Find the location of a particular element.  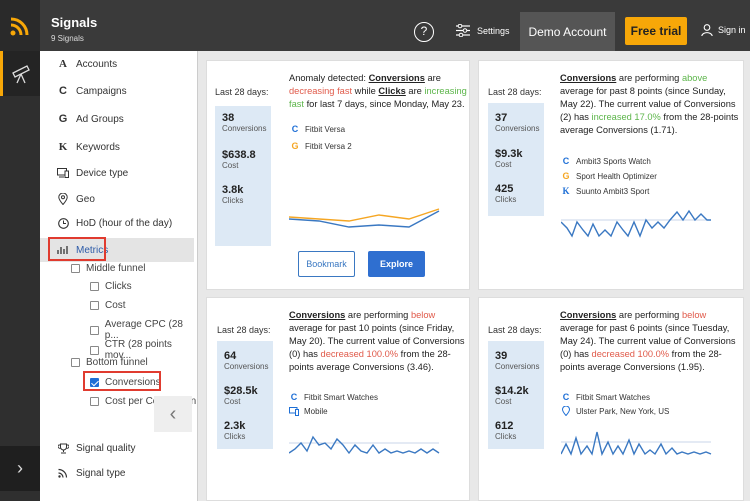

demo-account-button: Demo Account is located at coordinates (567, 31).